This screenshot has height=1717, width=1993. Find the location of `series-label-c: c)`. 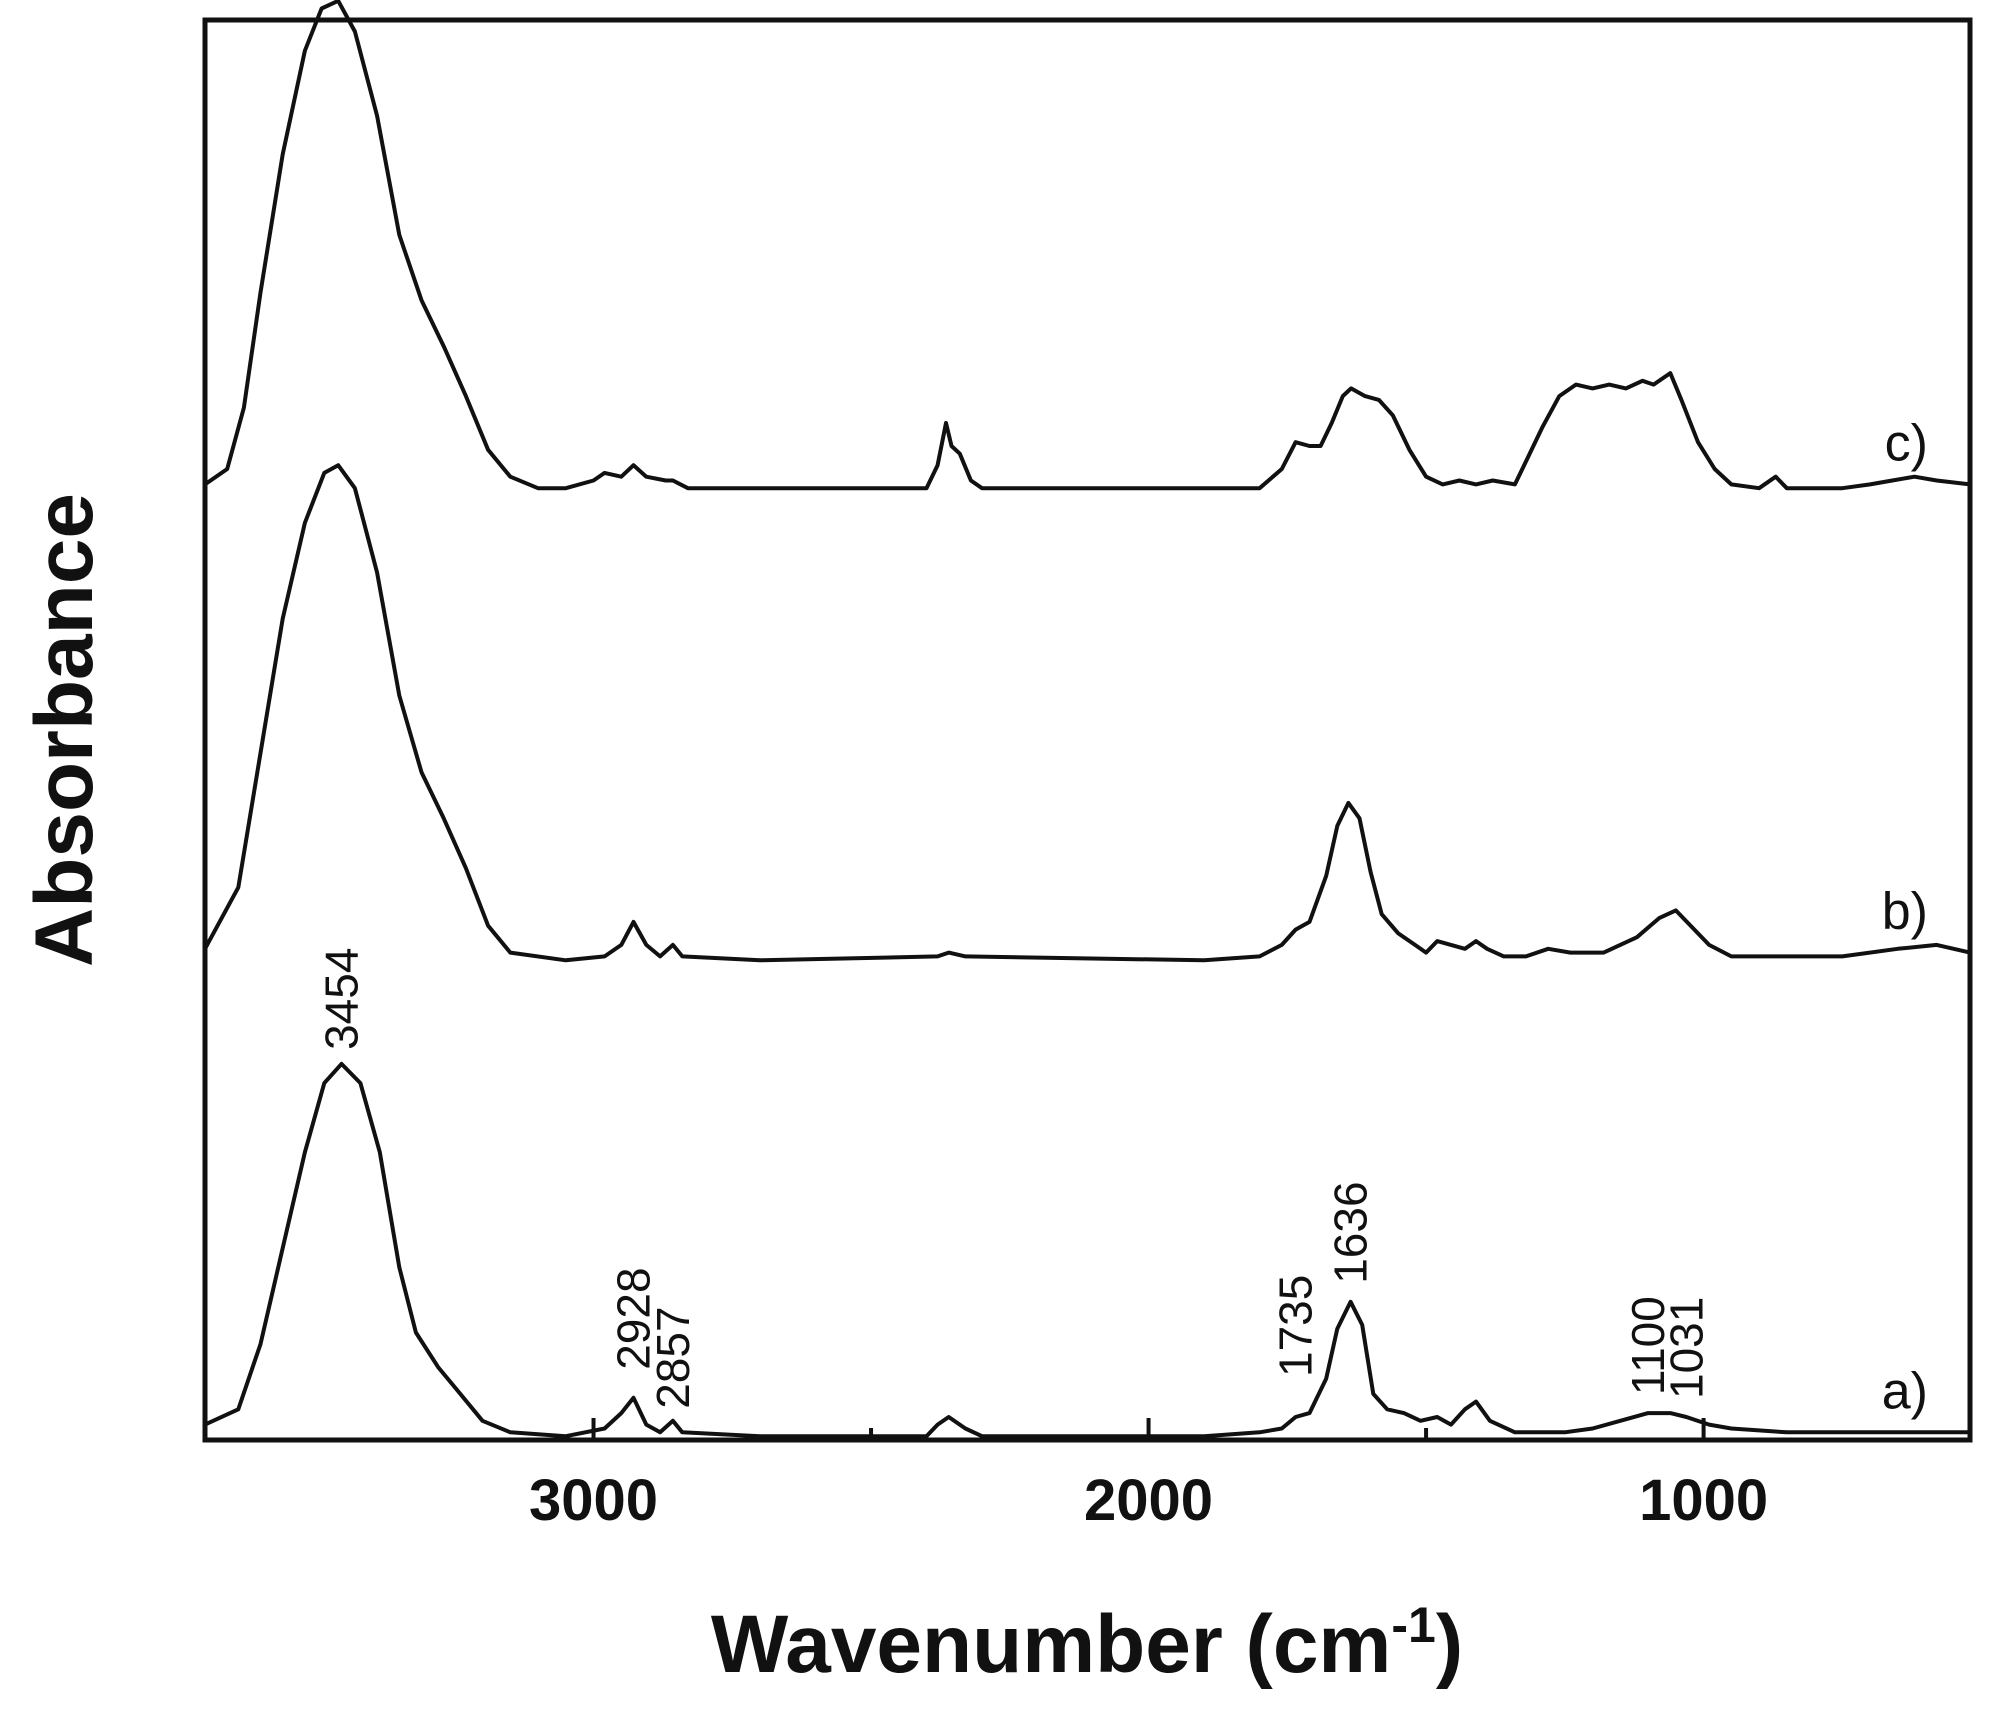

series-label-c: c) is located at coordinates (1906, 443).